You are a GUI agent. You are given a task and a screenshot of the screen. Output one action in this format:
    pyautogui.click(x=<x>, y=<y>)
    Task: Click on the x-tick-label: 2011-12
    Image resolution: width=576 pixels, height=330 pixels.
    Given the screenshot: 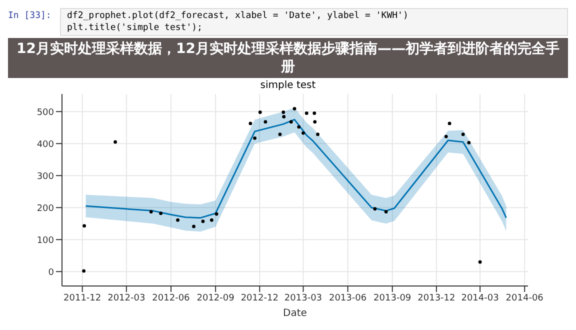 What is the action you would take?
    pyautogui.click(x=83, y=298)
    